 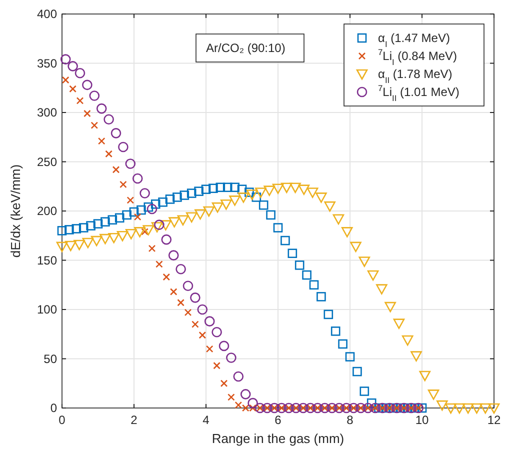 What do you see at coordinates (134, 420) in the screenshot?
I see `x-tick-label: 2` at bounding box center [134, 420].